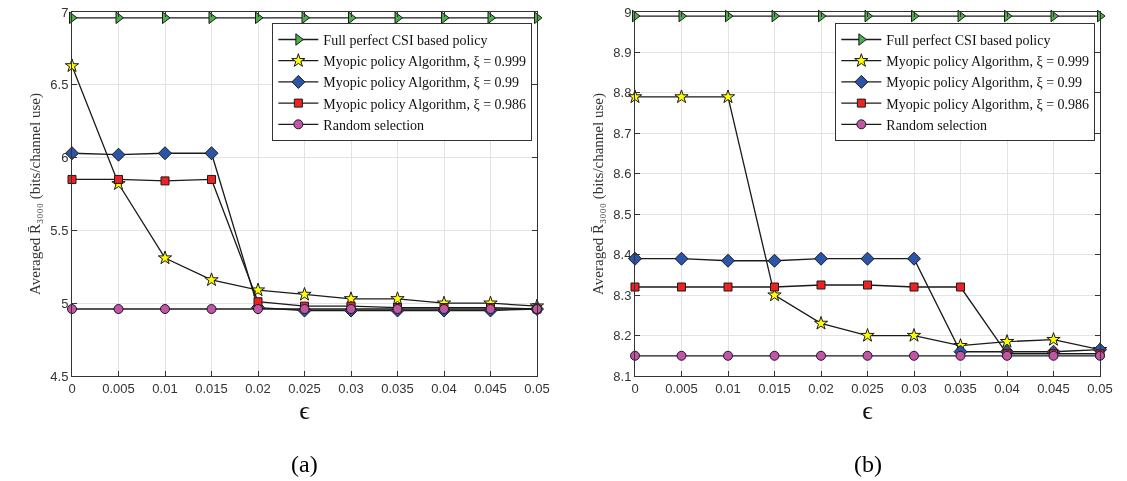 The image size is (1127, 481). What do you see at coordinates (65, 12) in the screenshot?
I see `y-tick-label: 7` at bounding box center [65, 12].